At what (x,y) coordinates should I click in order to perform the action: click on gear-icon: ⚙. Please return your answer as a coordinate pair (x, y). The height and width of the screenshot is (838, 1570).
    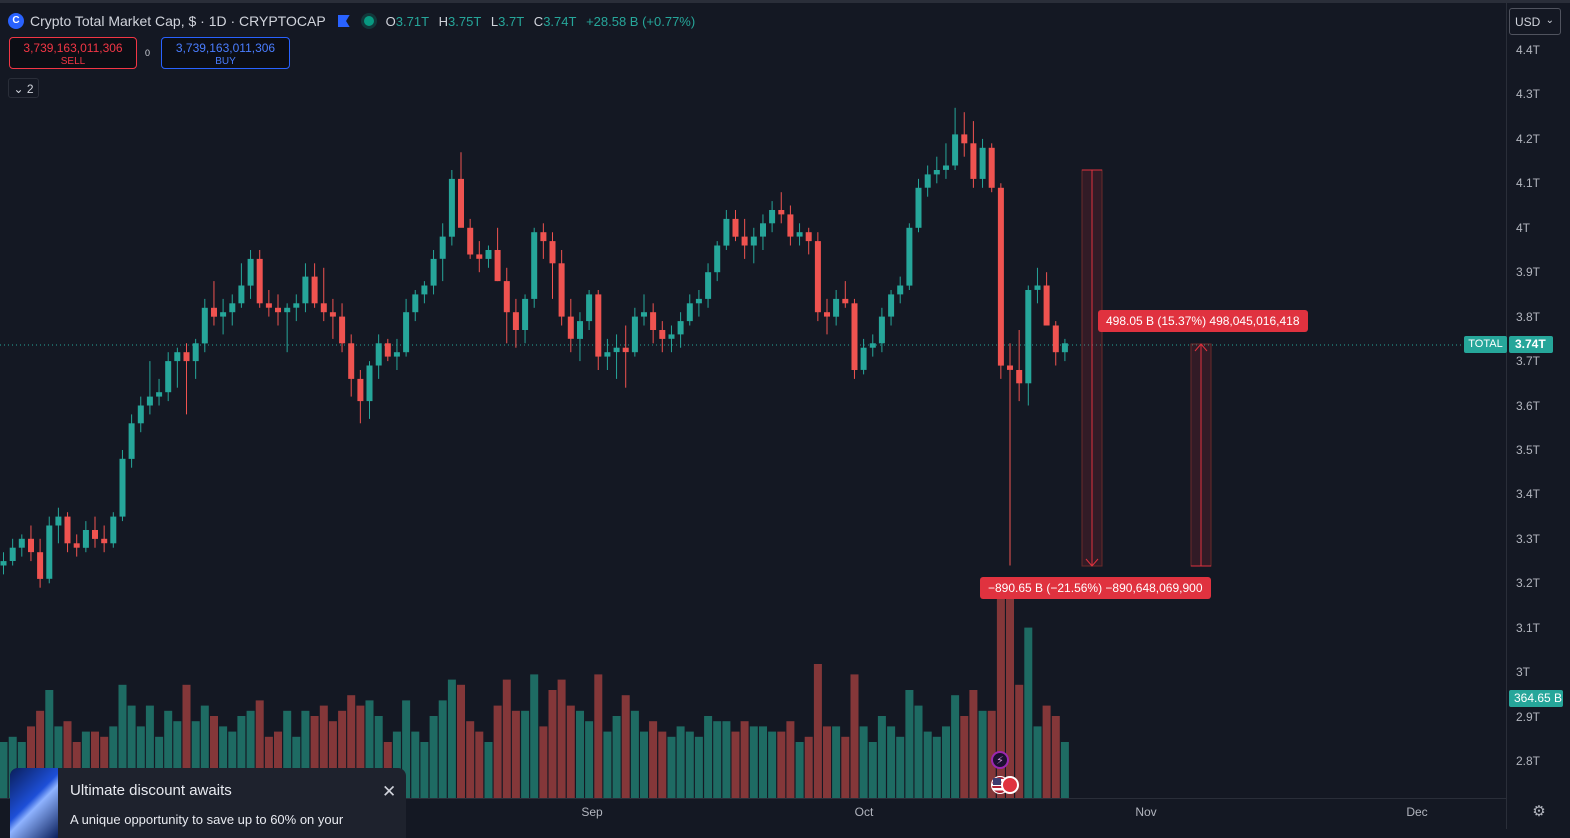
    Looking at the image, I should click on (1539, 811).